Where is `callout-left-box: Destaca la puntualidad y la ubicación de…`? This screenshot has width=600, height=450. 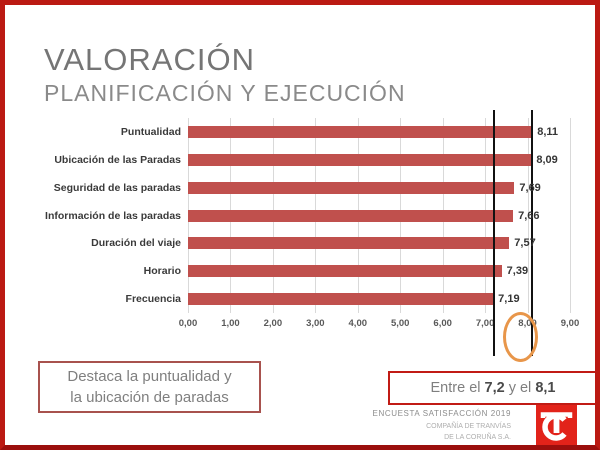 callout-left-box: Destaca la puntualidad y la ubicación de… is located at coordinates (149, 387).